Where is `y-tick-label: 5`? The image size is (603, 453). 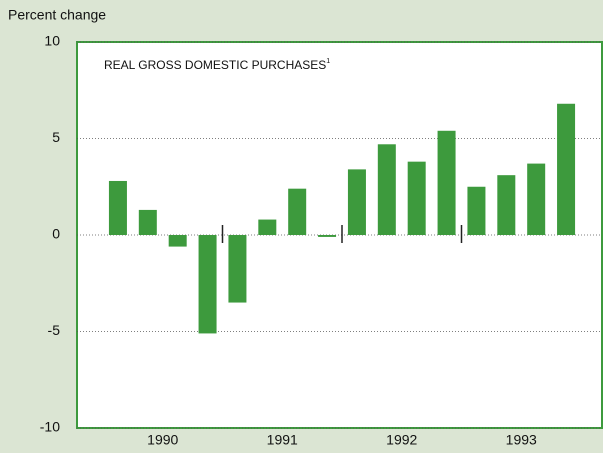
y-tick-label: 5 is located at coordinates (56, 137).